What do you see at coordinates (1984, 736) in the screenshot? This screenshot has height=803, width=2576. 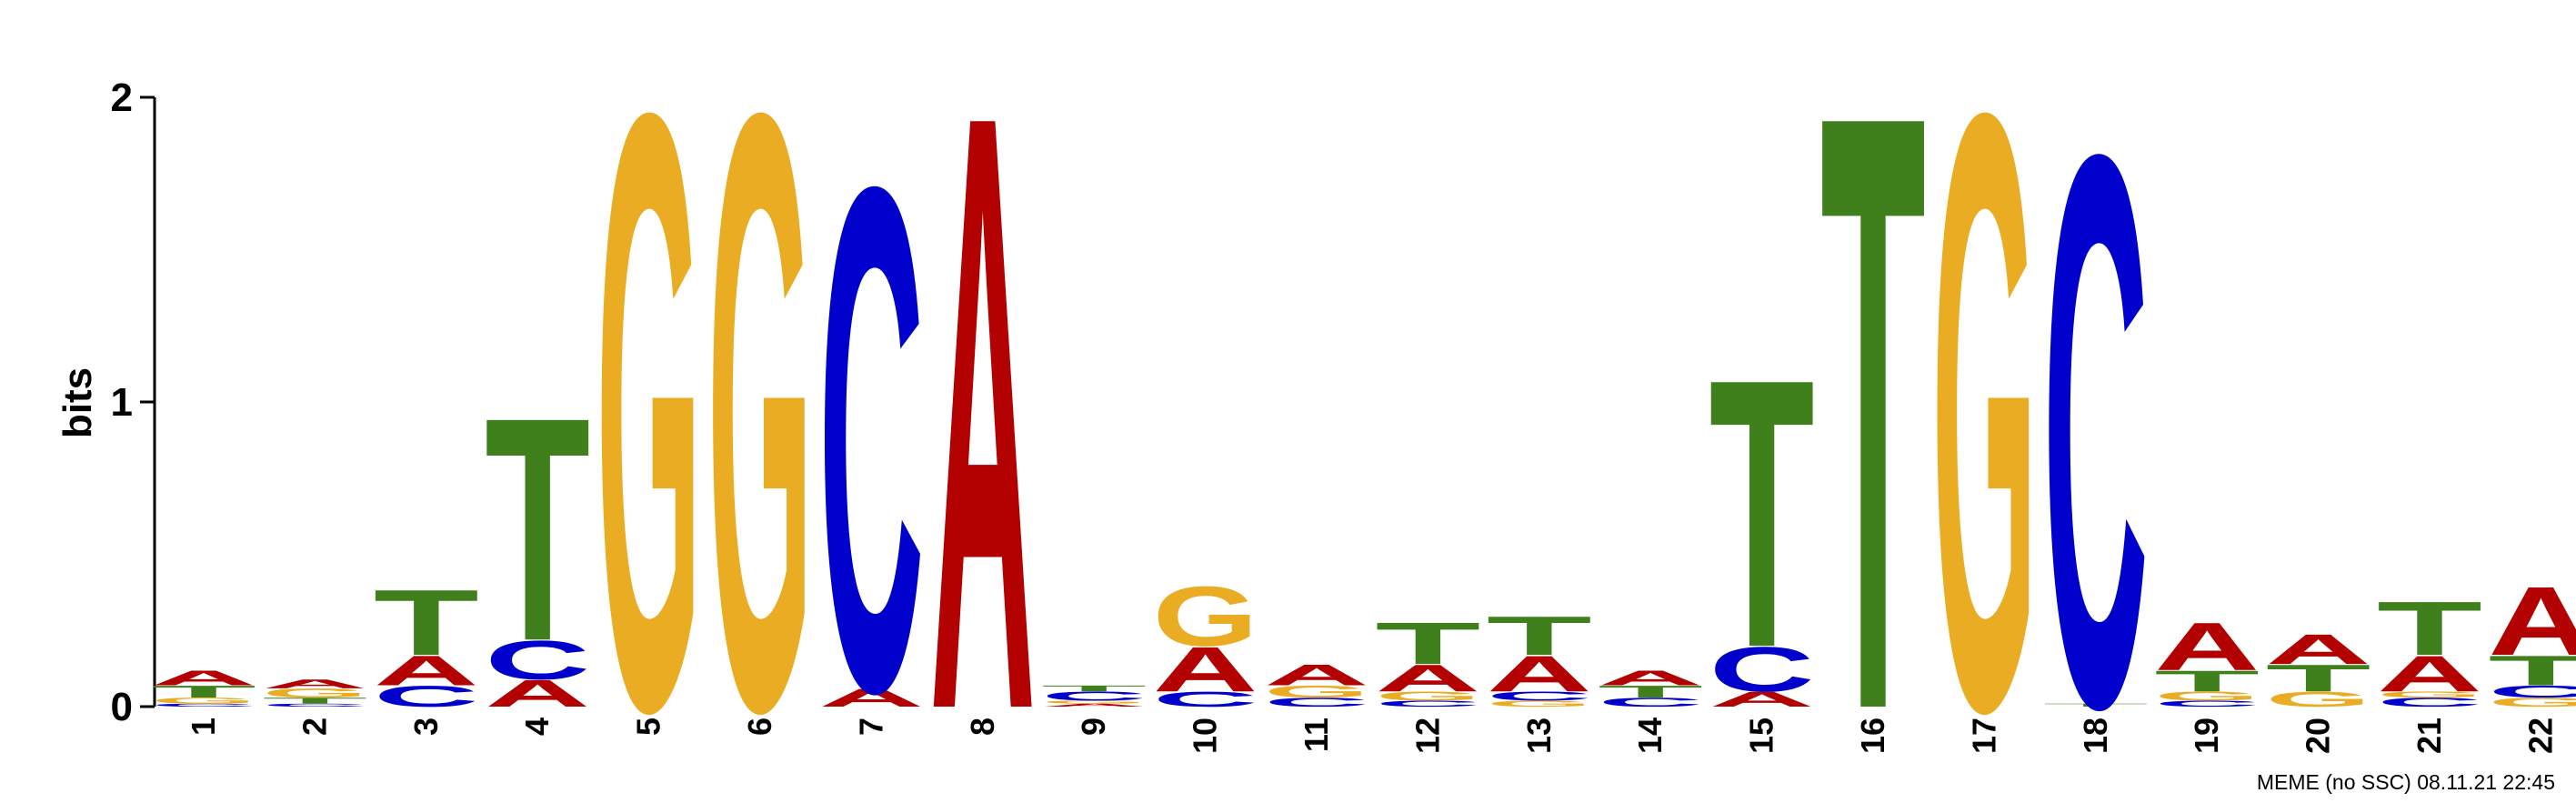 I see `x-tick-label: 17` at bounding box center [1984, 736].